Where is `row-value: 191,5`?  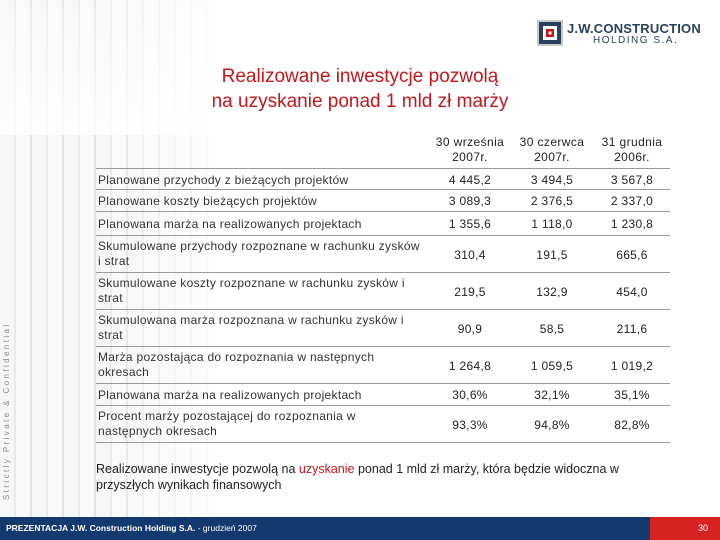 row-value: 191,5 is located at coordinates (552, 255).